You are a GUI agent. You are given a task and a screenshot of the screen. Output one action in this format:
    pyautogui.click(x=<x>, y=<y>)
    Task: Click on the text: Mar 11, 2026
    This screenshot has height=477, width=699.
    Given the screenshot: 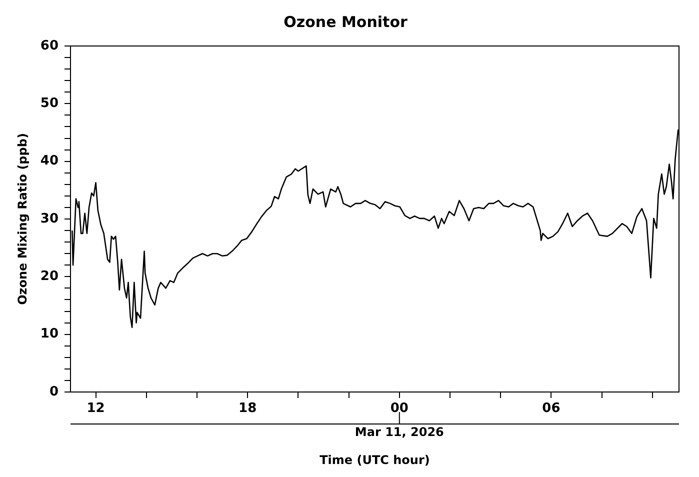 What is the action you would take?
    pyautogui.click(x=399, y=432)
    